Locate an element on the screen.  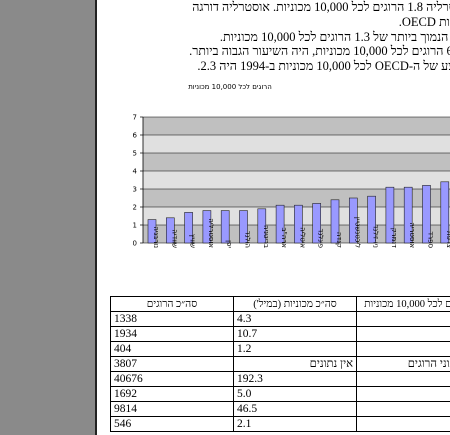
table-row: 5.0 1692 is located at coordinates (280, 394).